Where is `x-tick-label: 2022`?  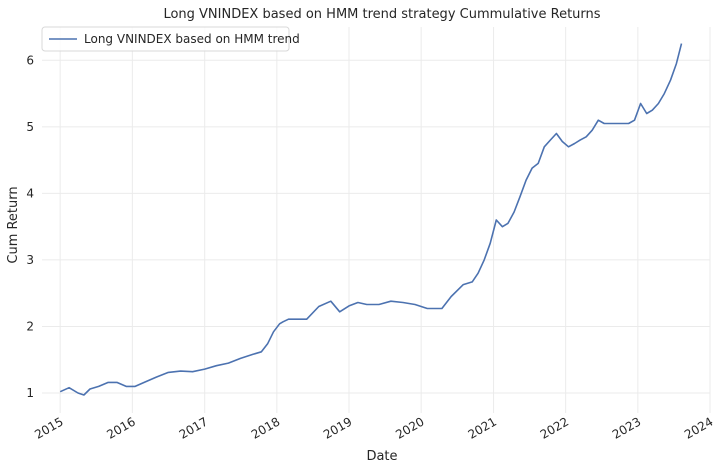 x-tick-label: 2022 is located at coordinates (554, 427).